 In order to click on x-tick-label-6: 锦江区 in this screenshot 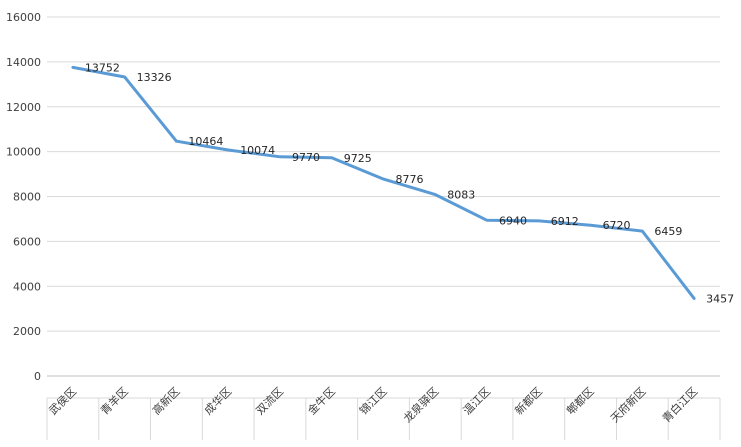, I will do `click(372, 400)`.